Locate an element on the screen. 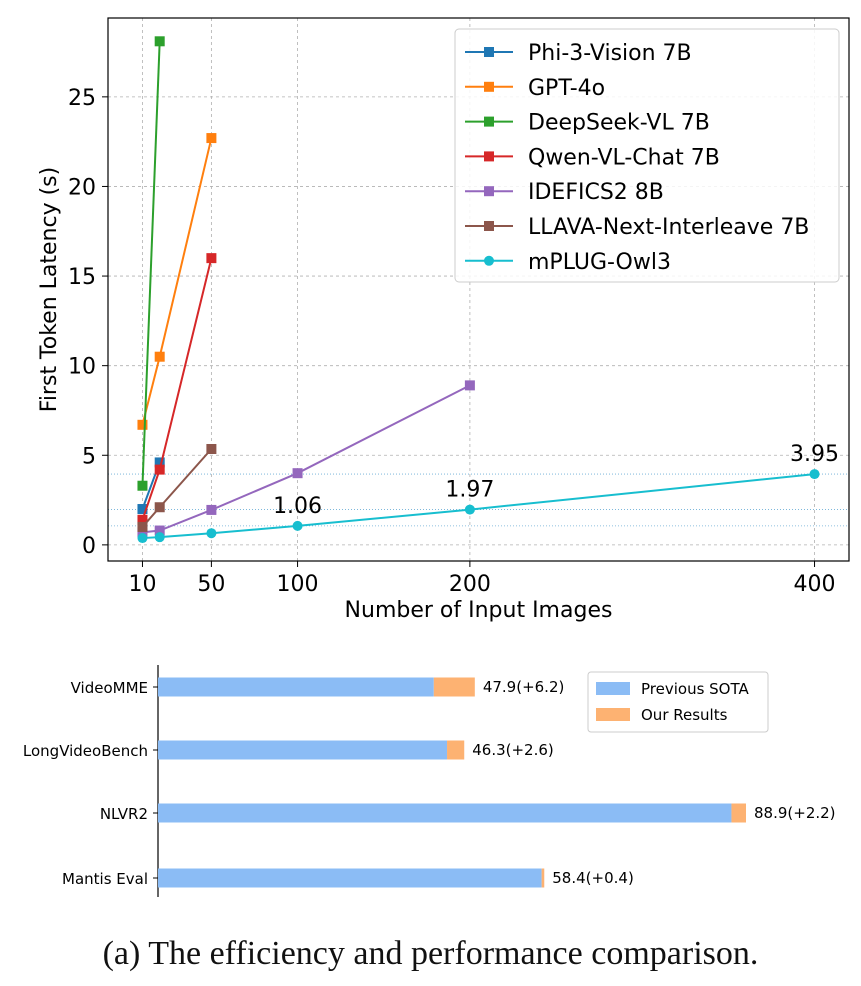 This screenshot has width=861, height=986. legend-entry: Phi-3-Vision 7B is located at coordinates (578, 53).